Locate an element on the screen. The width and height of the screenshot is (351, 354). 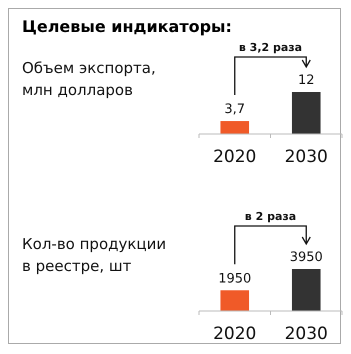
y-axis-title: Объем экспорта, млн долларов is located at coordinates (89, 79).